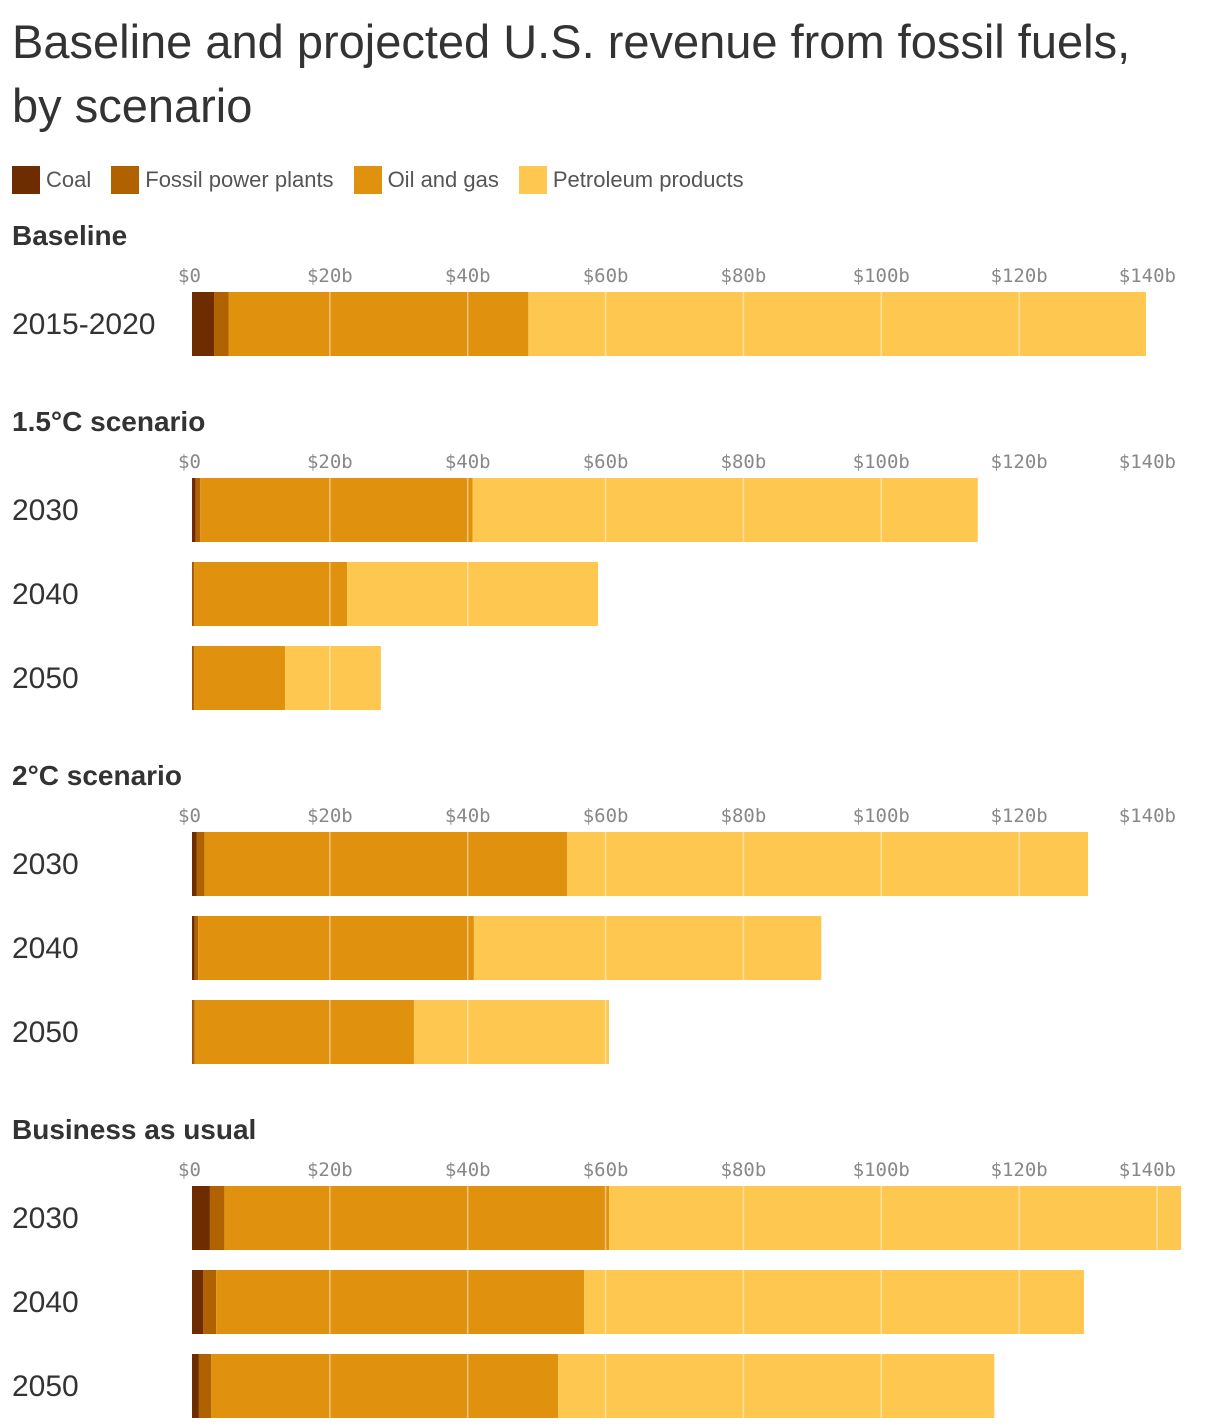  What do you see at coordinates (532, 180) in the screenshot?
I see `legend-swatch-petroleum-products` at bounding box center [532, 180].